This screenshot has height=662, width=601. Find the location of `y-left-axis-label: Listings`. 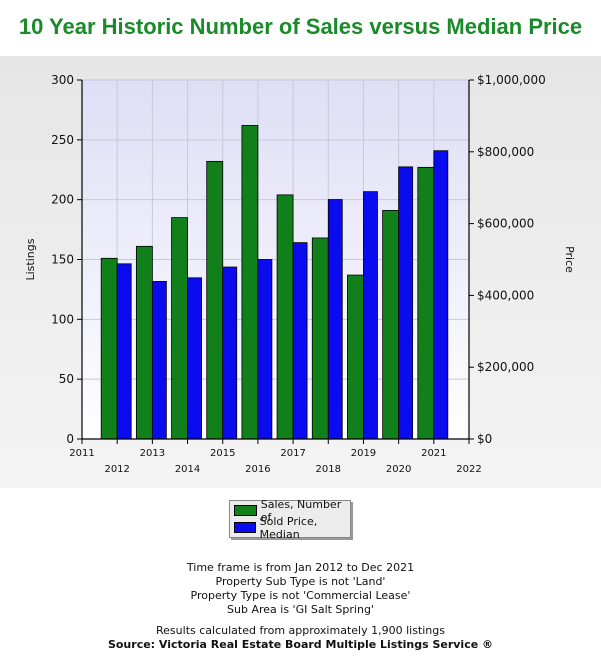

y-left-axis-label: Listings is located at coordinates (30, 259).